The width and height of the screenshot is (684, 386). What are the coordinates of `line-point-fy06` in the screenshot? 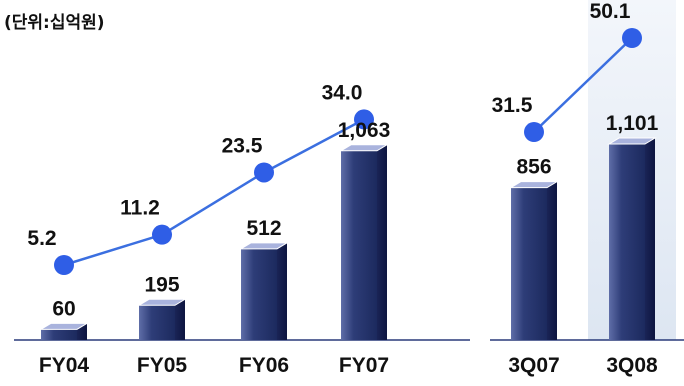 It's located at (264, 172).